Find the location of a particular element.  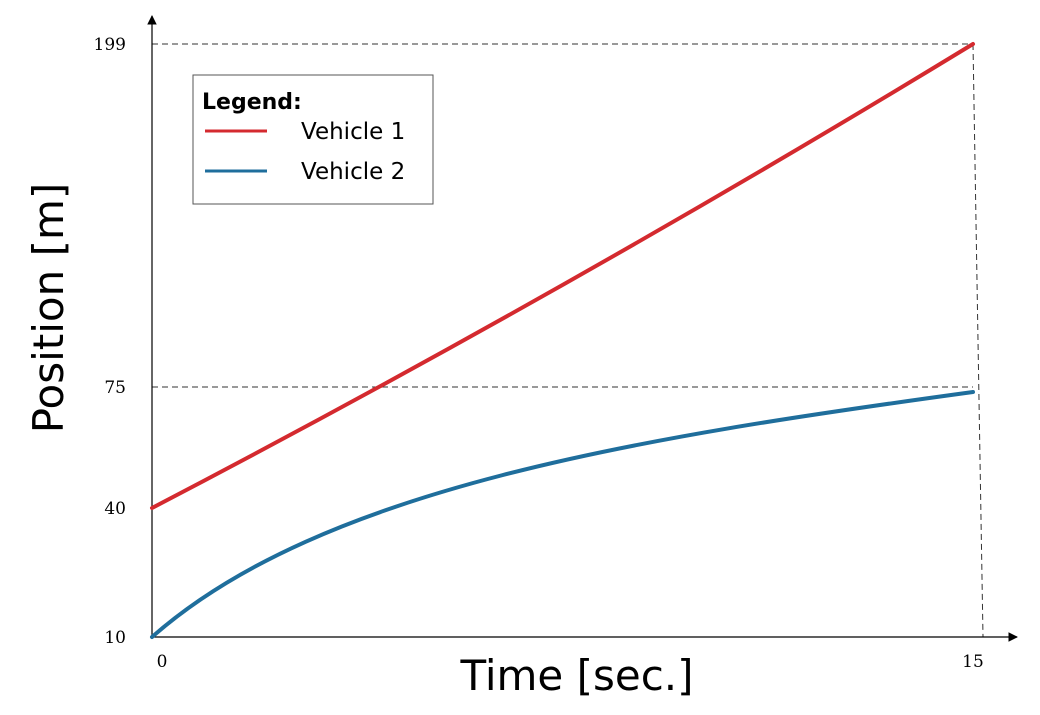

y-tick-label: 40 is located at coordinates (115, 509).